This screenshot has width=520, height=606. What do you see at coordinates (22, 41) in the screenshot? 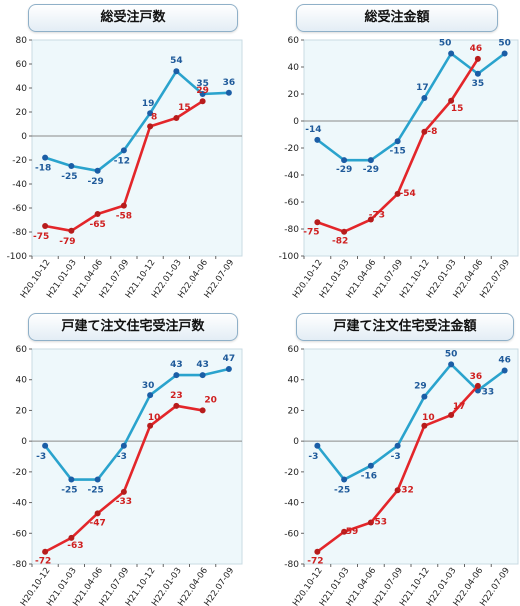
I see `y-tick-label: 80` at bounding box center [22, 41].